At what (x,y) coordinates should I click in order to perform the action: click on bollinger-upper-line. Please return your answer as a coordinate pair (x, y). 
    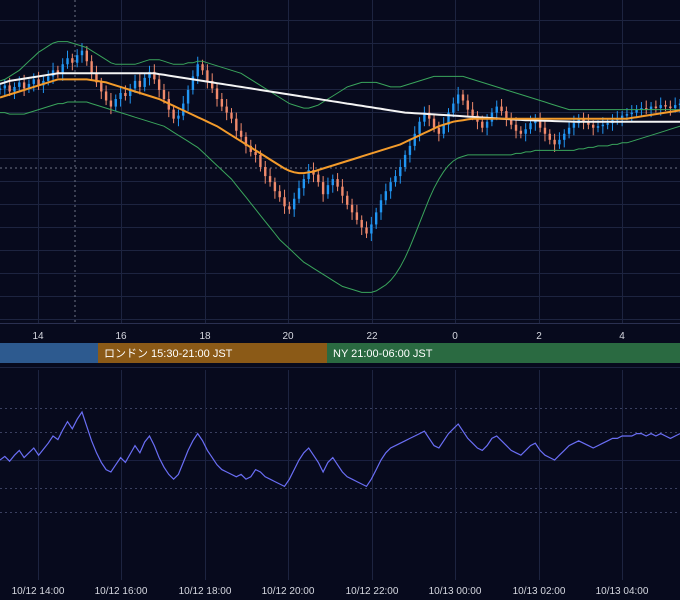
    Looking at the image, I should click on (340, 76).